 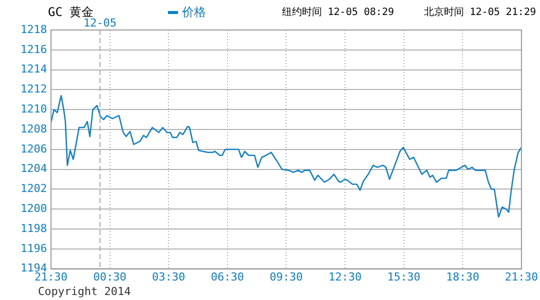 I want to click on y-tick-label: 1204, so click(x=34, y=169).